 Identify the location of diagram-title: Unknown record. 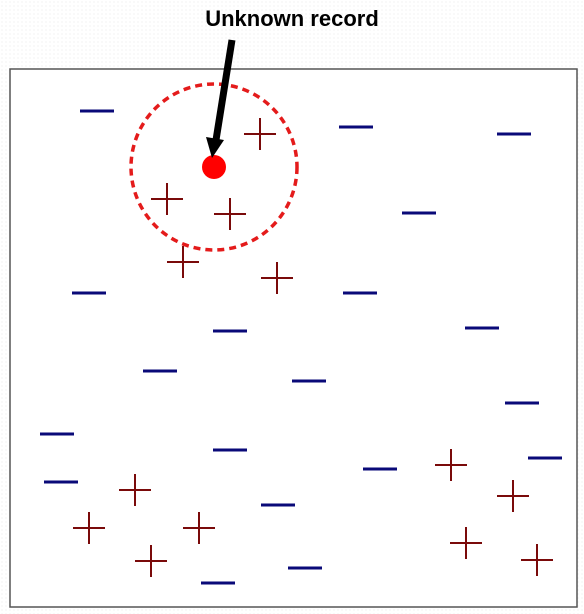
(292, 18).